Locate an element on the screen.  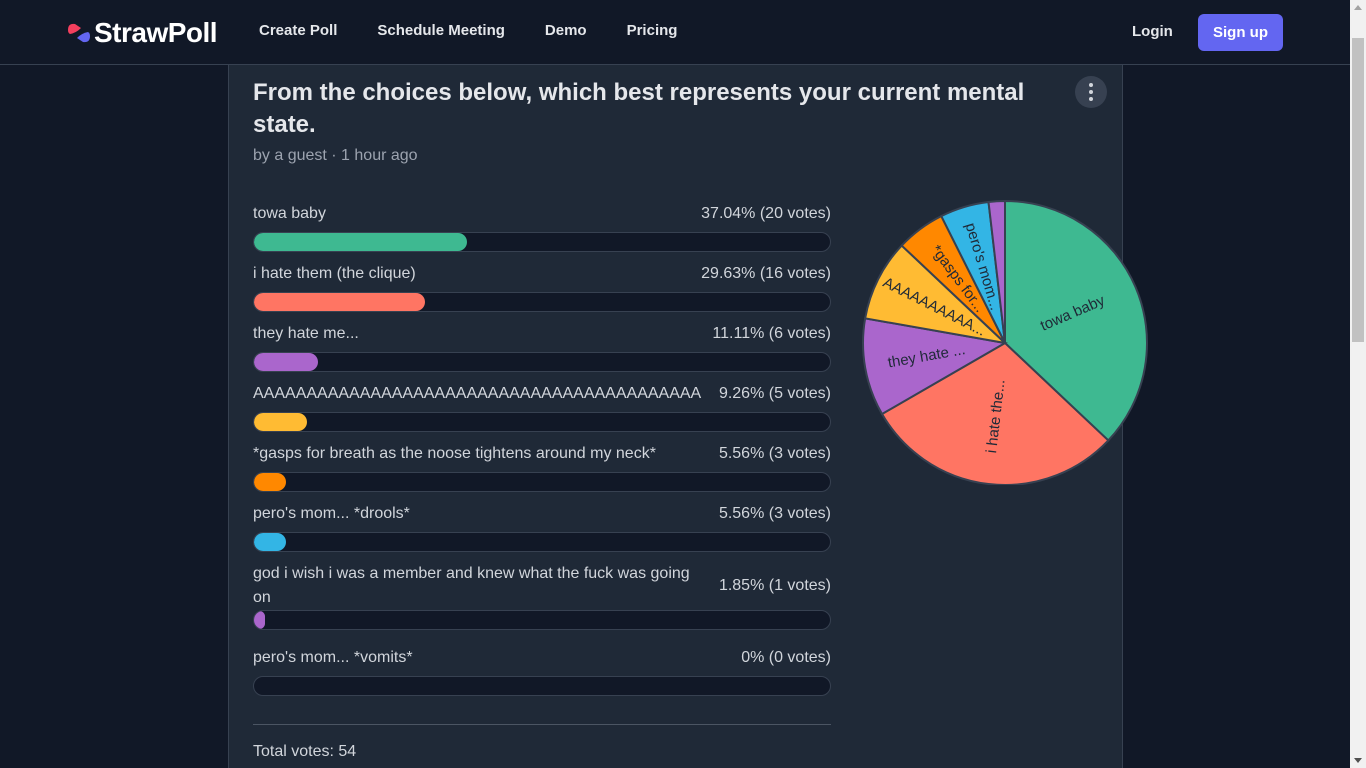
option-result: 0% (0 votes) is located at coordinates (786, 657).